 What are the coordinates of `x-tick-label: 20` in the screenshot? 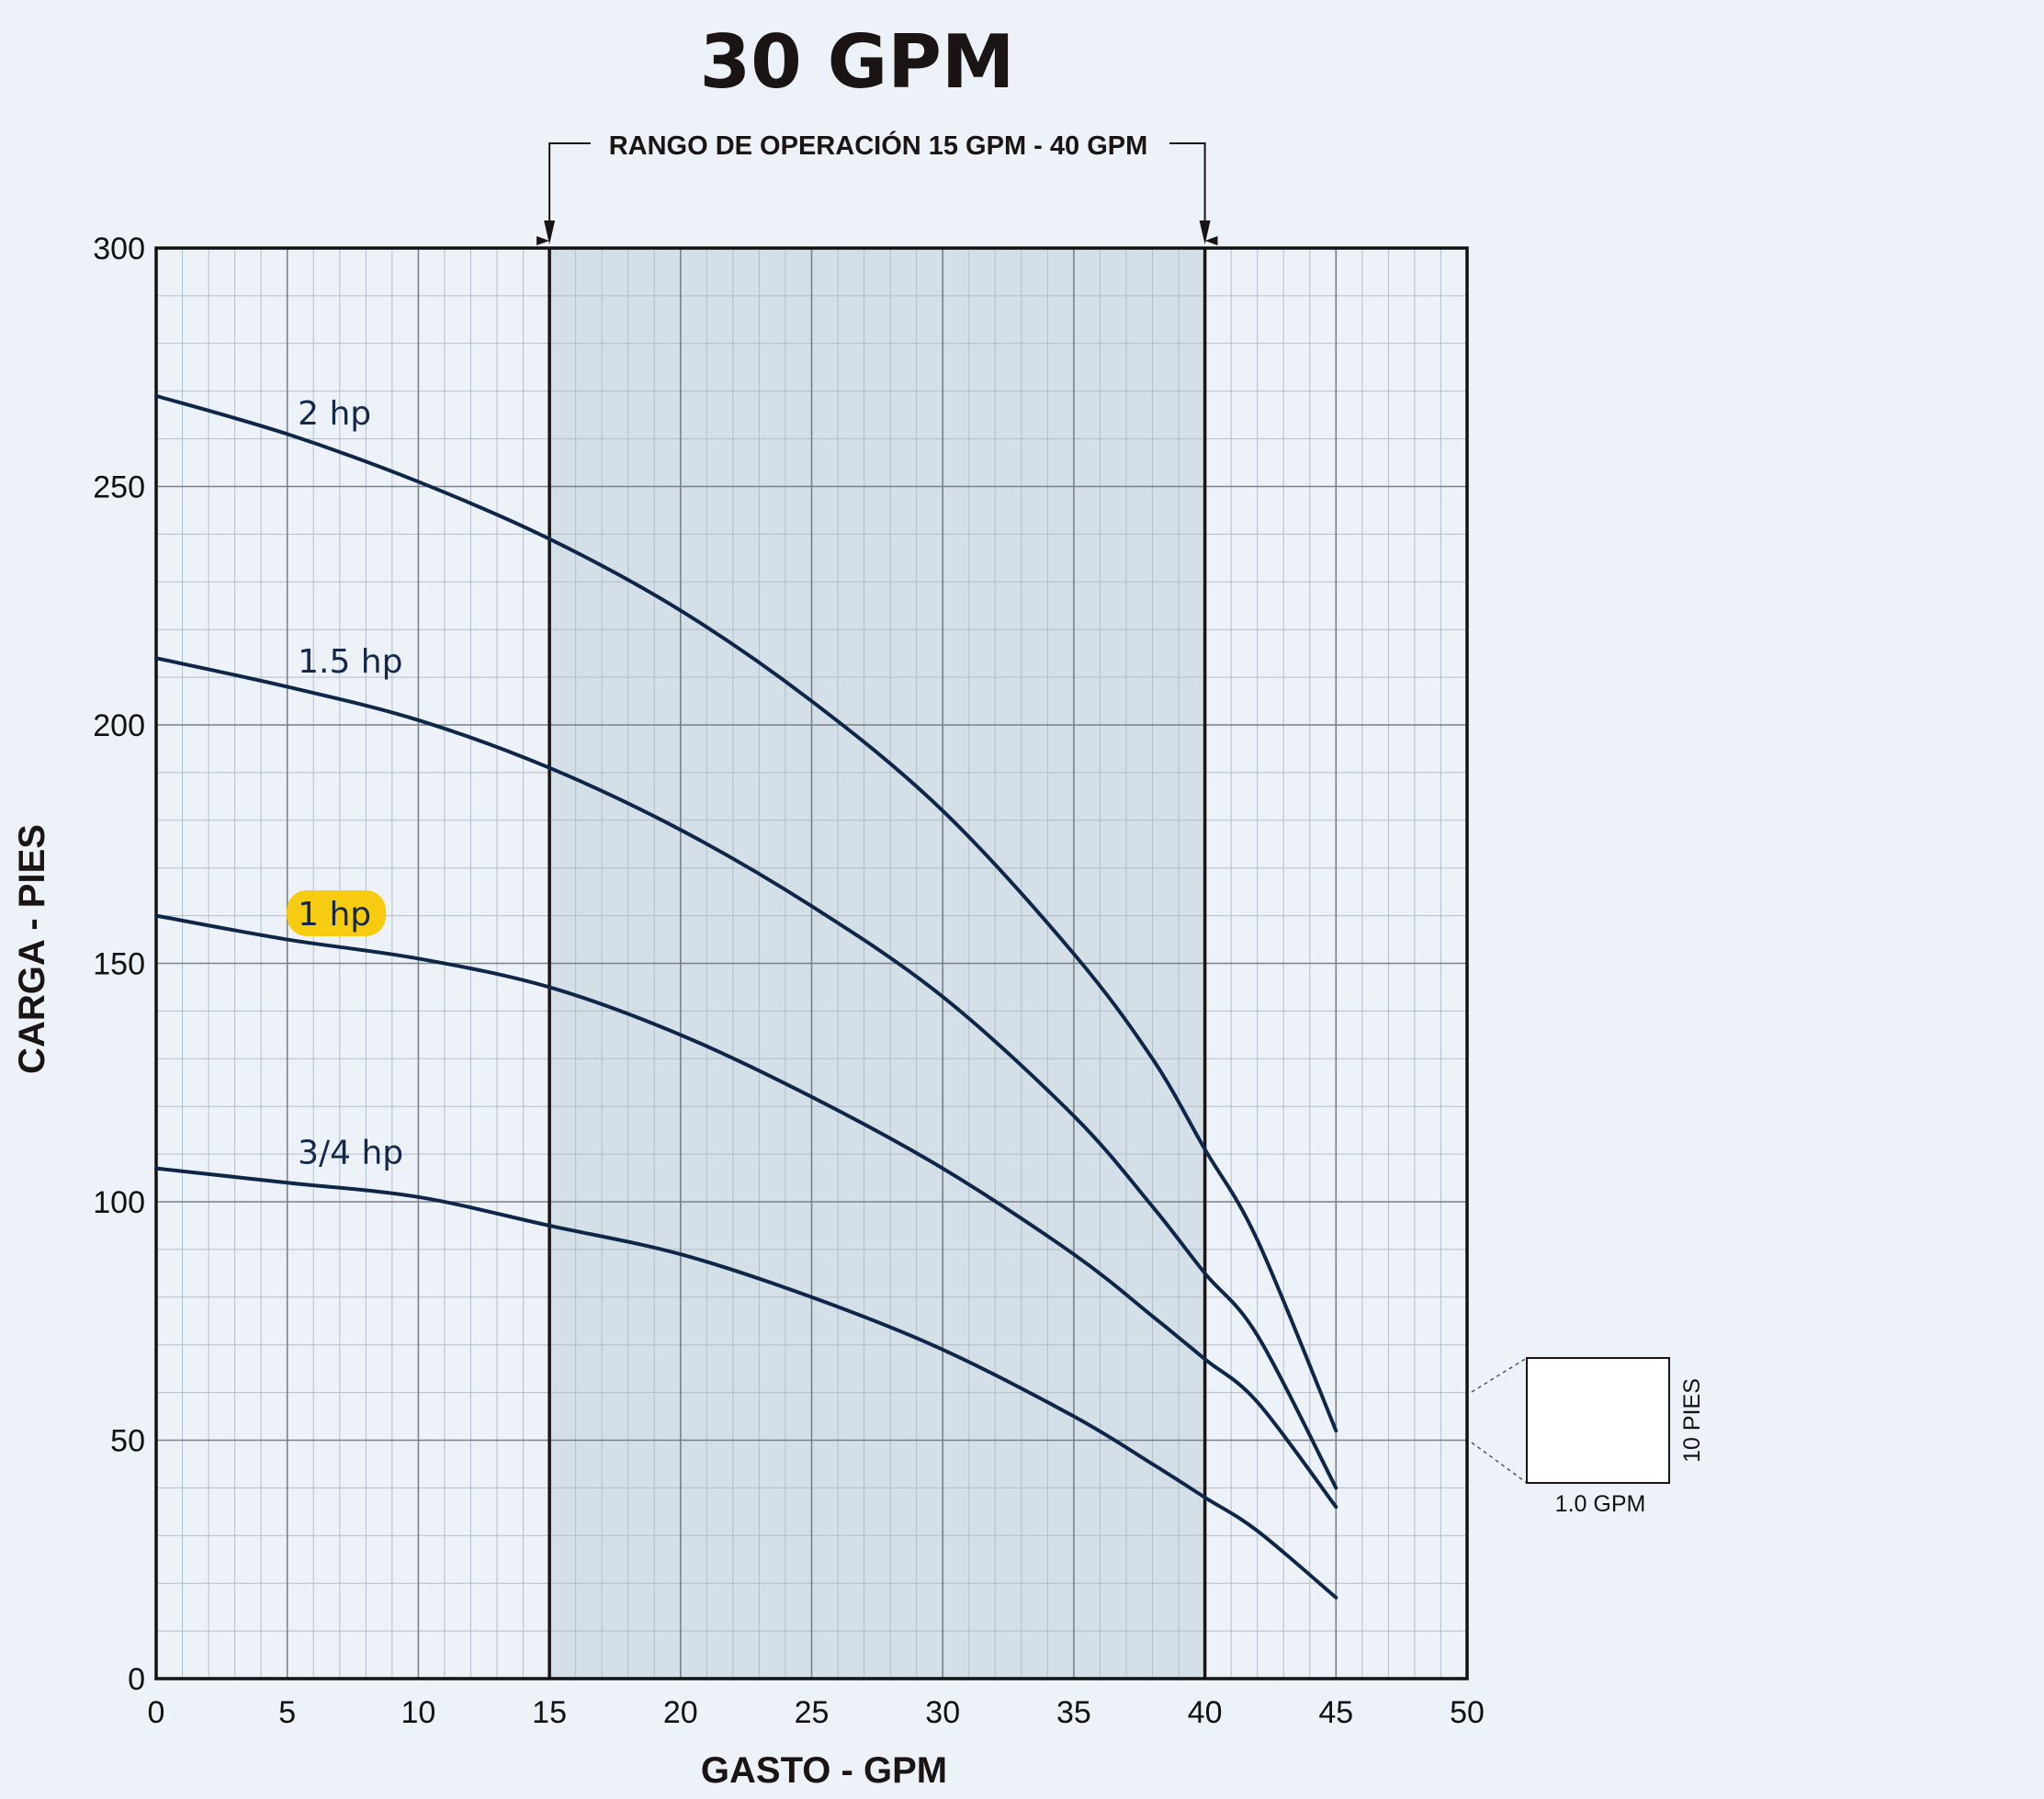 It's located at (680, 1712).